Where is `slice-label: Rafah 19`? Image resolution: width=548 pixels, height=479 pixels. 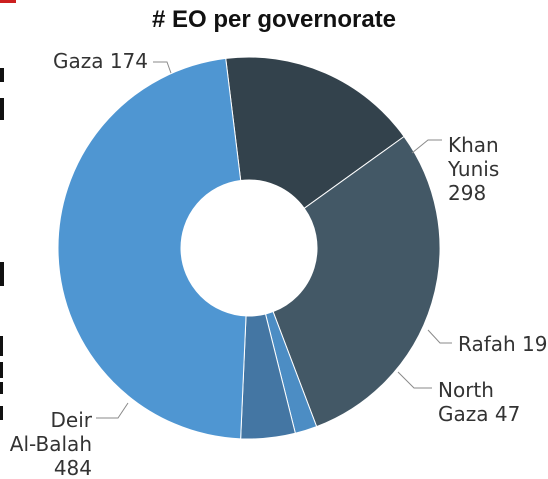
slice-label: Rafah 19 is located at coordinates (503, 344).